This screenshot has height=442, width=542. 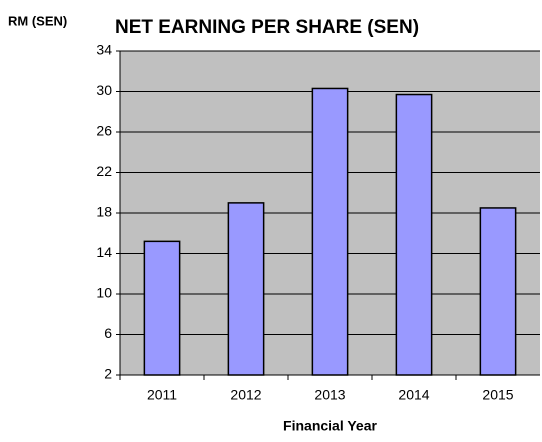 What do you see at coordinates (245, 395) in the screenshot?
I see `x-tick-label: 2012` at bounding box center [245, 395].